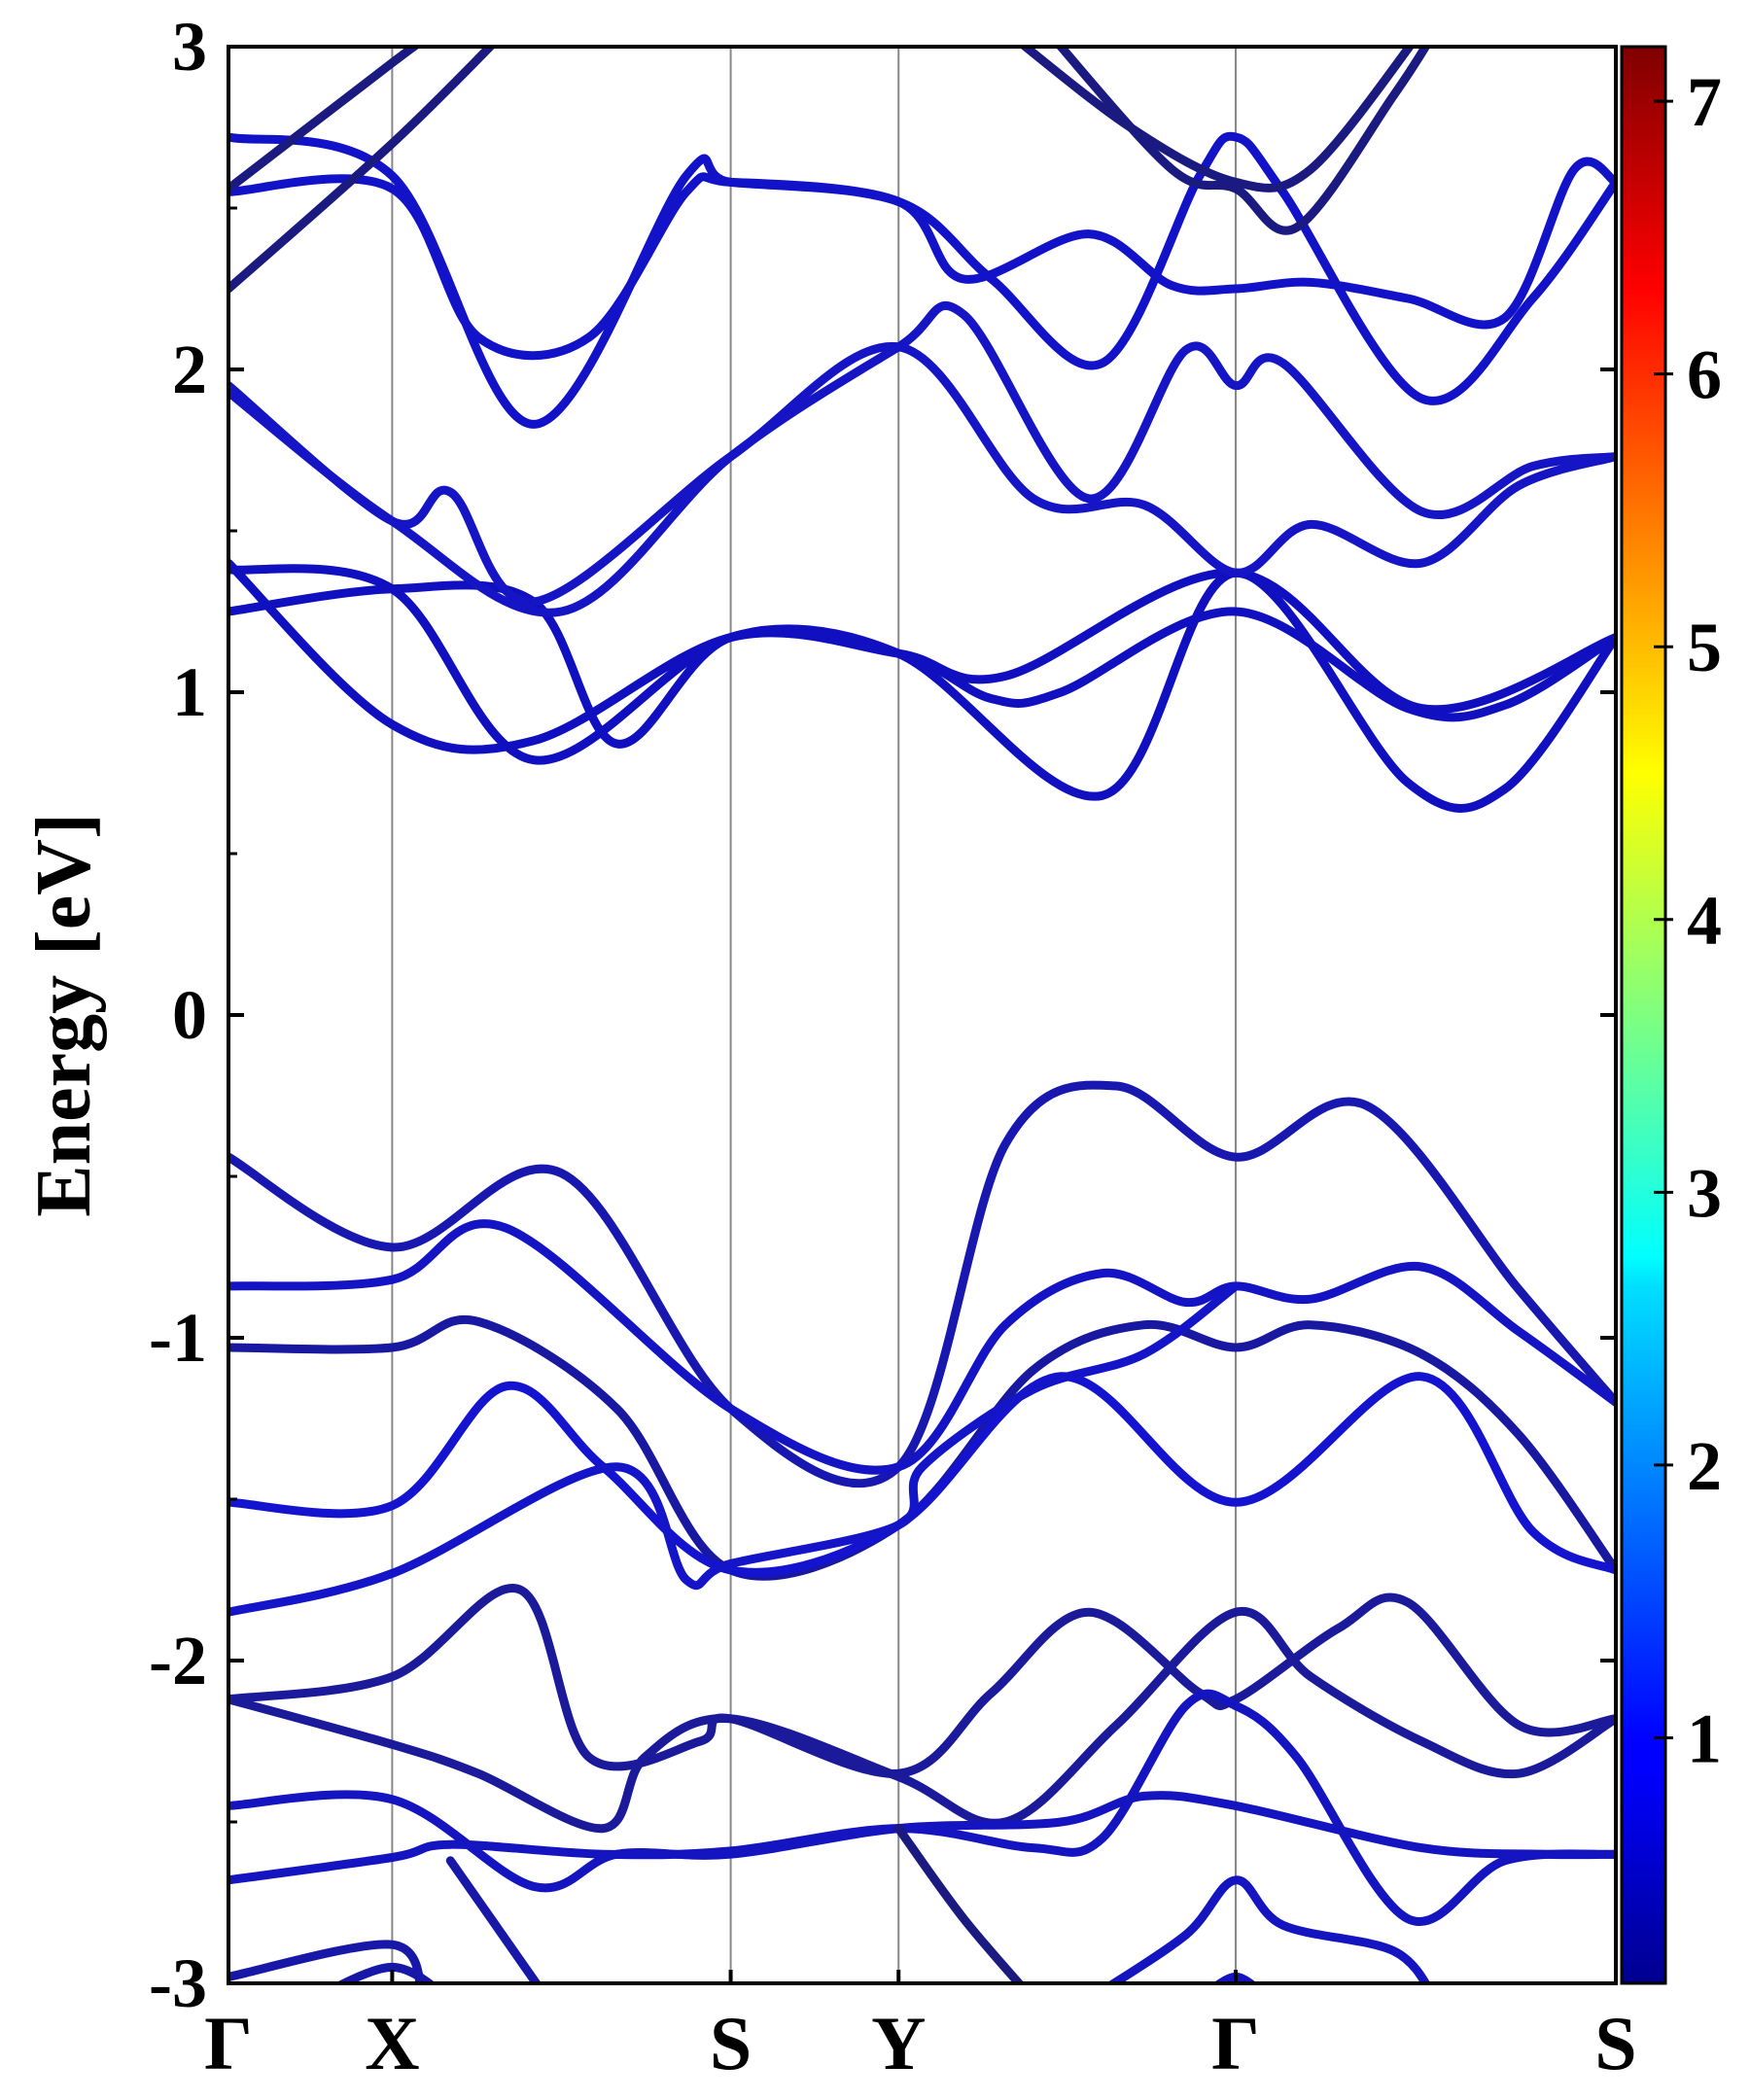 This screenshot has width=1750, height=2100. Describe the element at coordinates (1704, 1193) in the screenshot. I see `colorbar-tick-label: 3` at that location.